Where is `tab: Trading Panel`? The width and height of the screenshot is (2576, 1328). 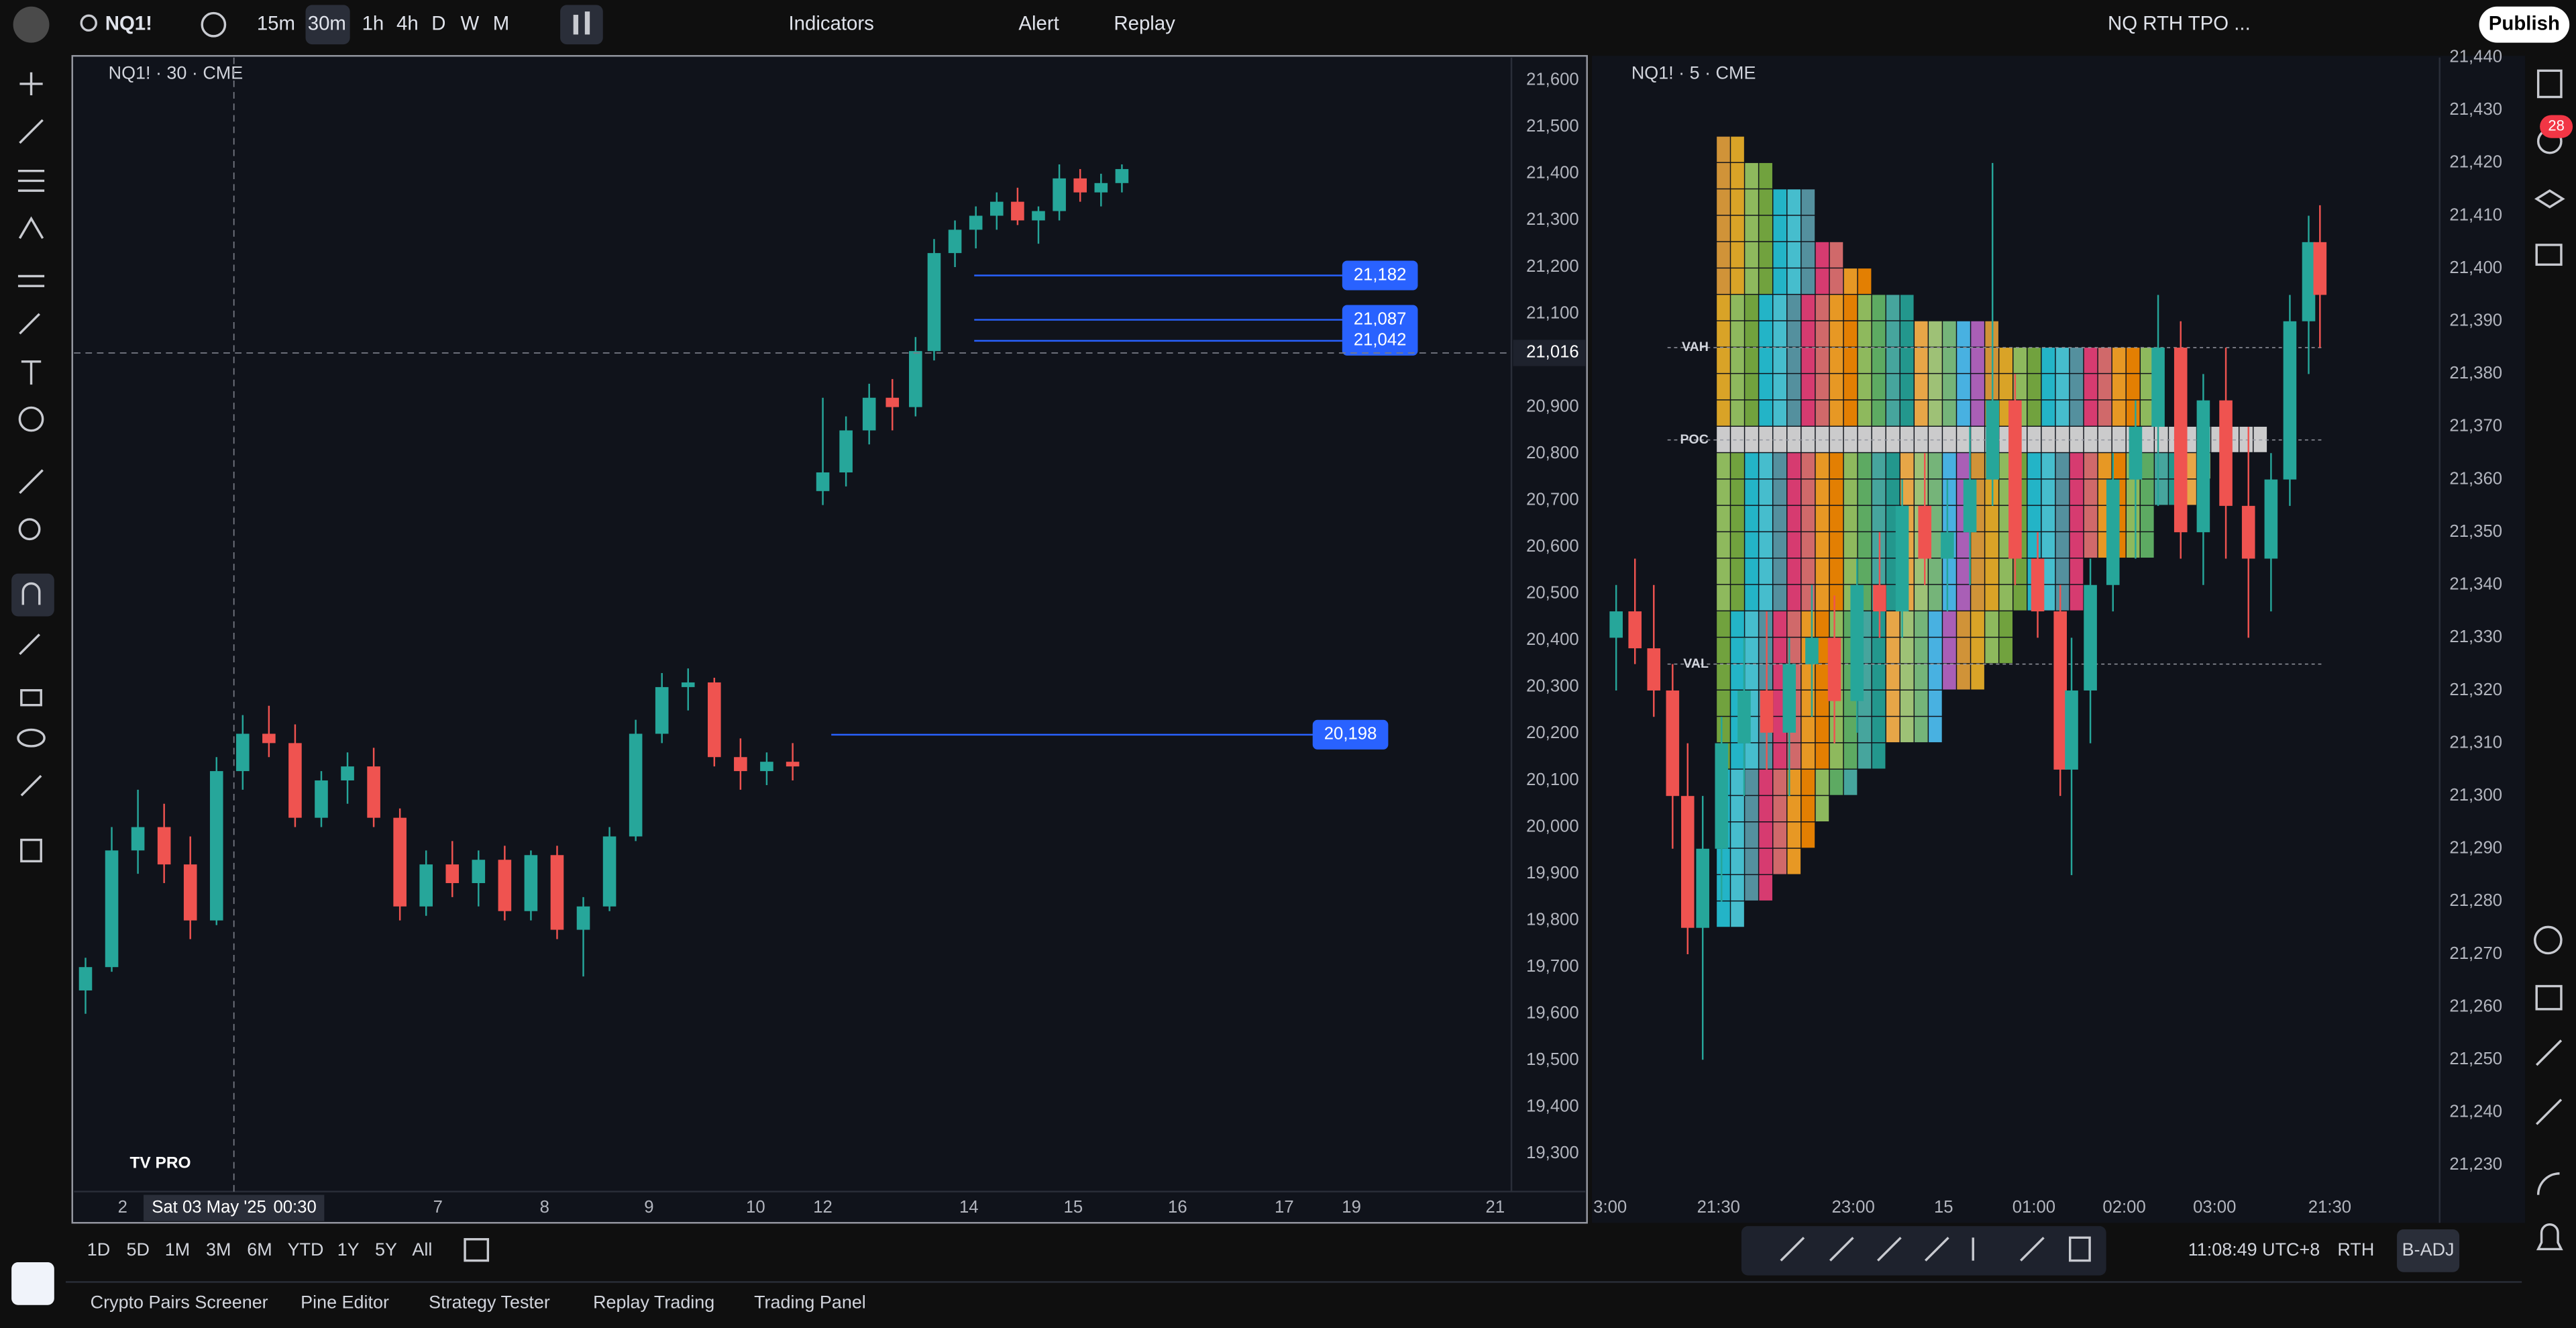
tab: Trading Panel is located at coordinates (810, 1302).